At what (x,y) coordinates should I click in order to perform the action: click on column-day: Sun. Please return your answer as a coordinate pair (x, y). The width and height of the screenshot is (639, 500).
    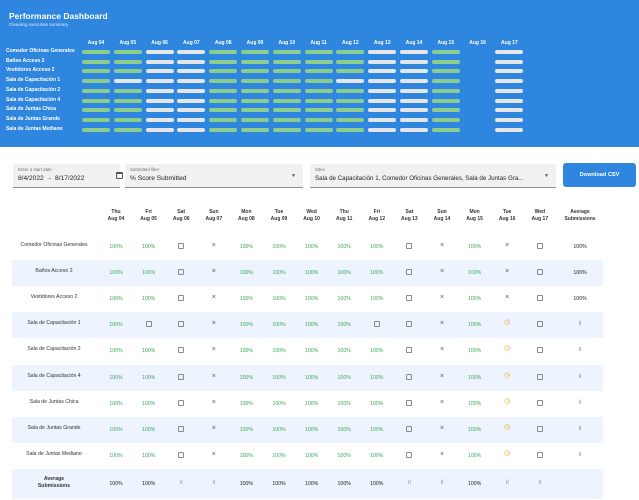
    Looking at the image, I should click on (442, 212).